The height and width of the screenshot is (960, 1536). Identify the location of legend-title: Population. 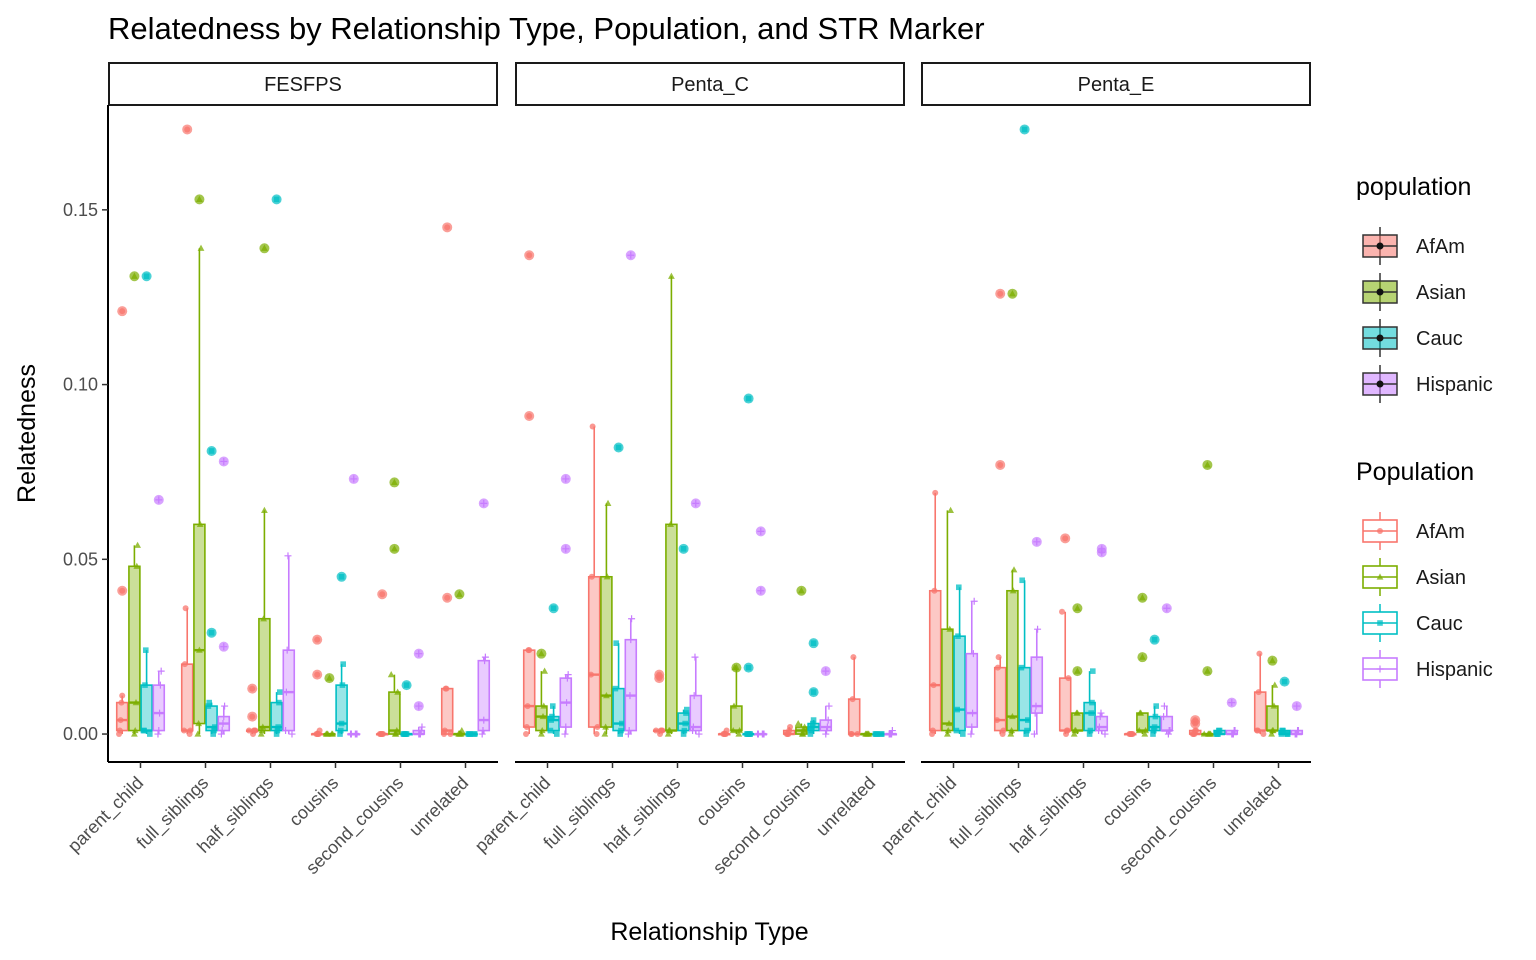
(1415, 472).